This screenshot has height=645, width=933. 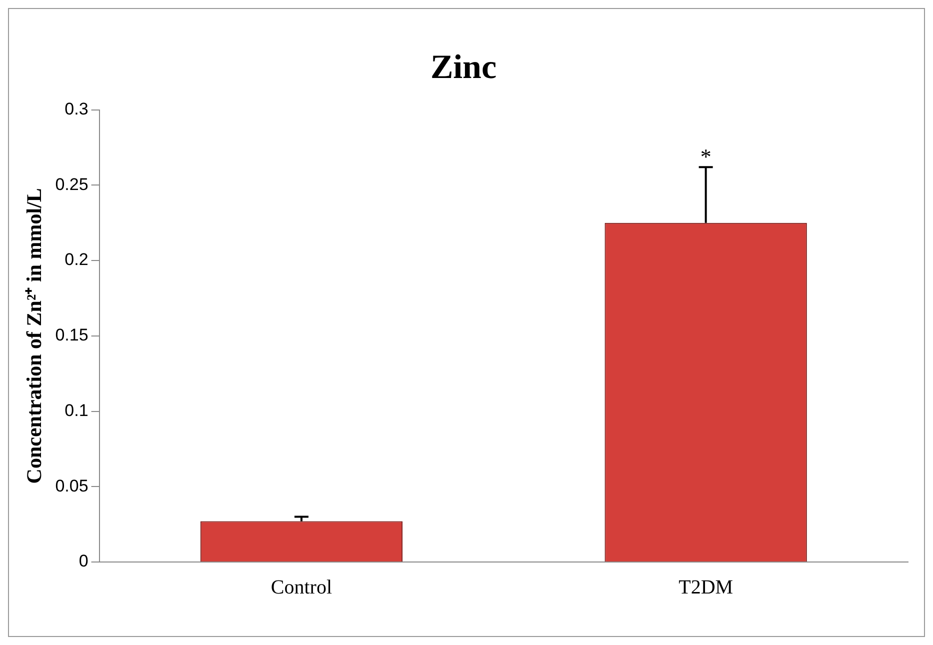 I want to click on y-tick-label: 0.05, so click(x=71, y=486).